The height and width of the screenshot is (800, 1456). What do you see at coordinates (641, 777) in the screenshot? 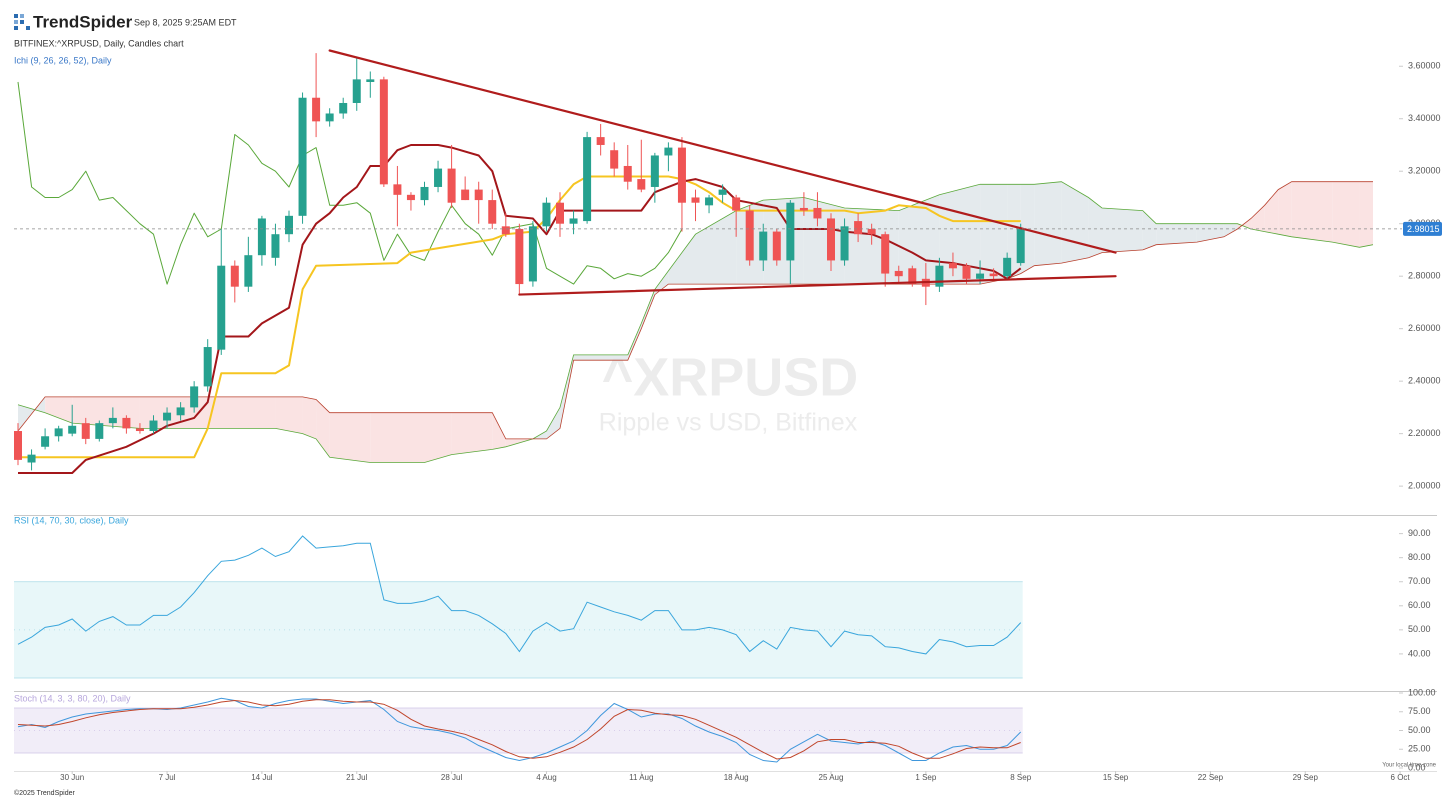
I see `x-tick-label: 11 Aug` at bounding box center [641, 777].